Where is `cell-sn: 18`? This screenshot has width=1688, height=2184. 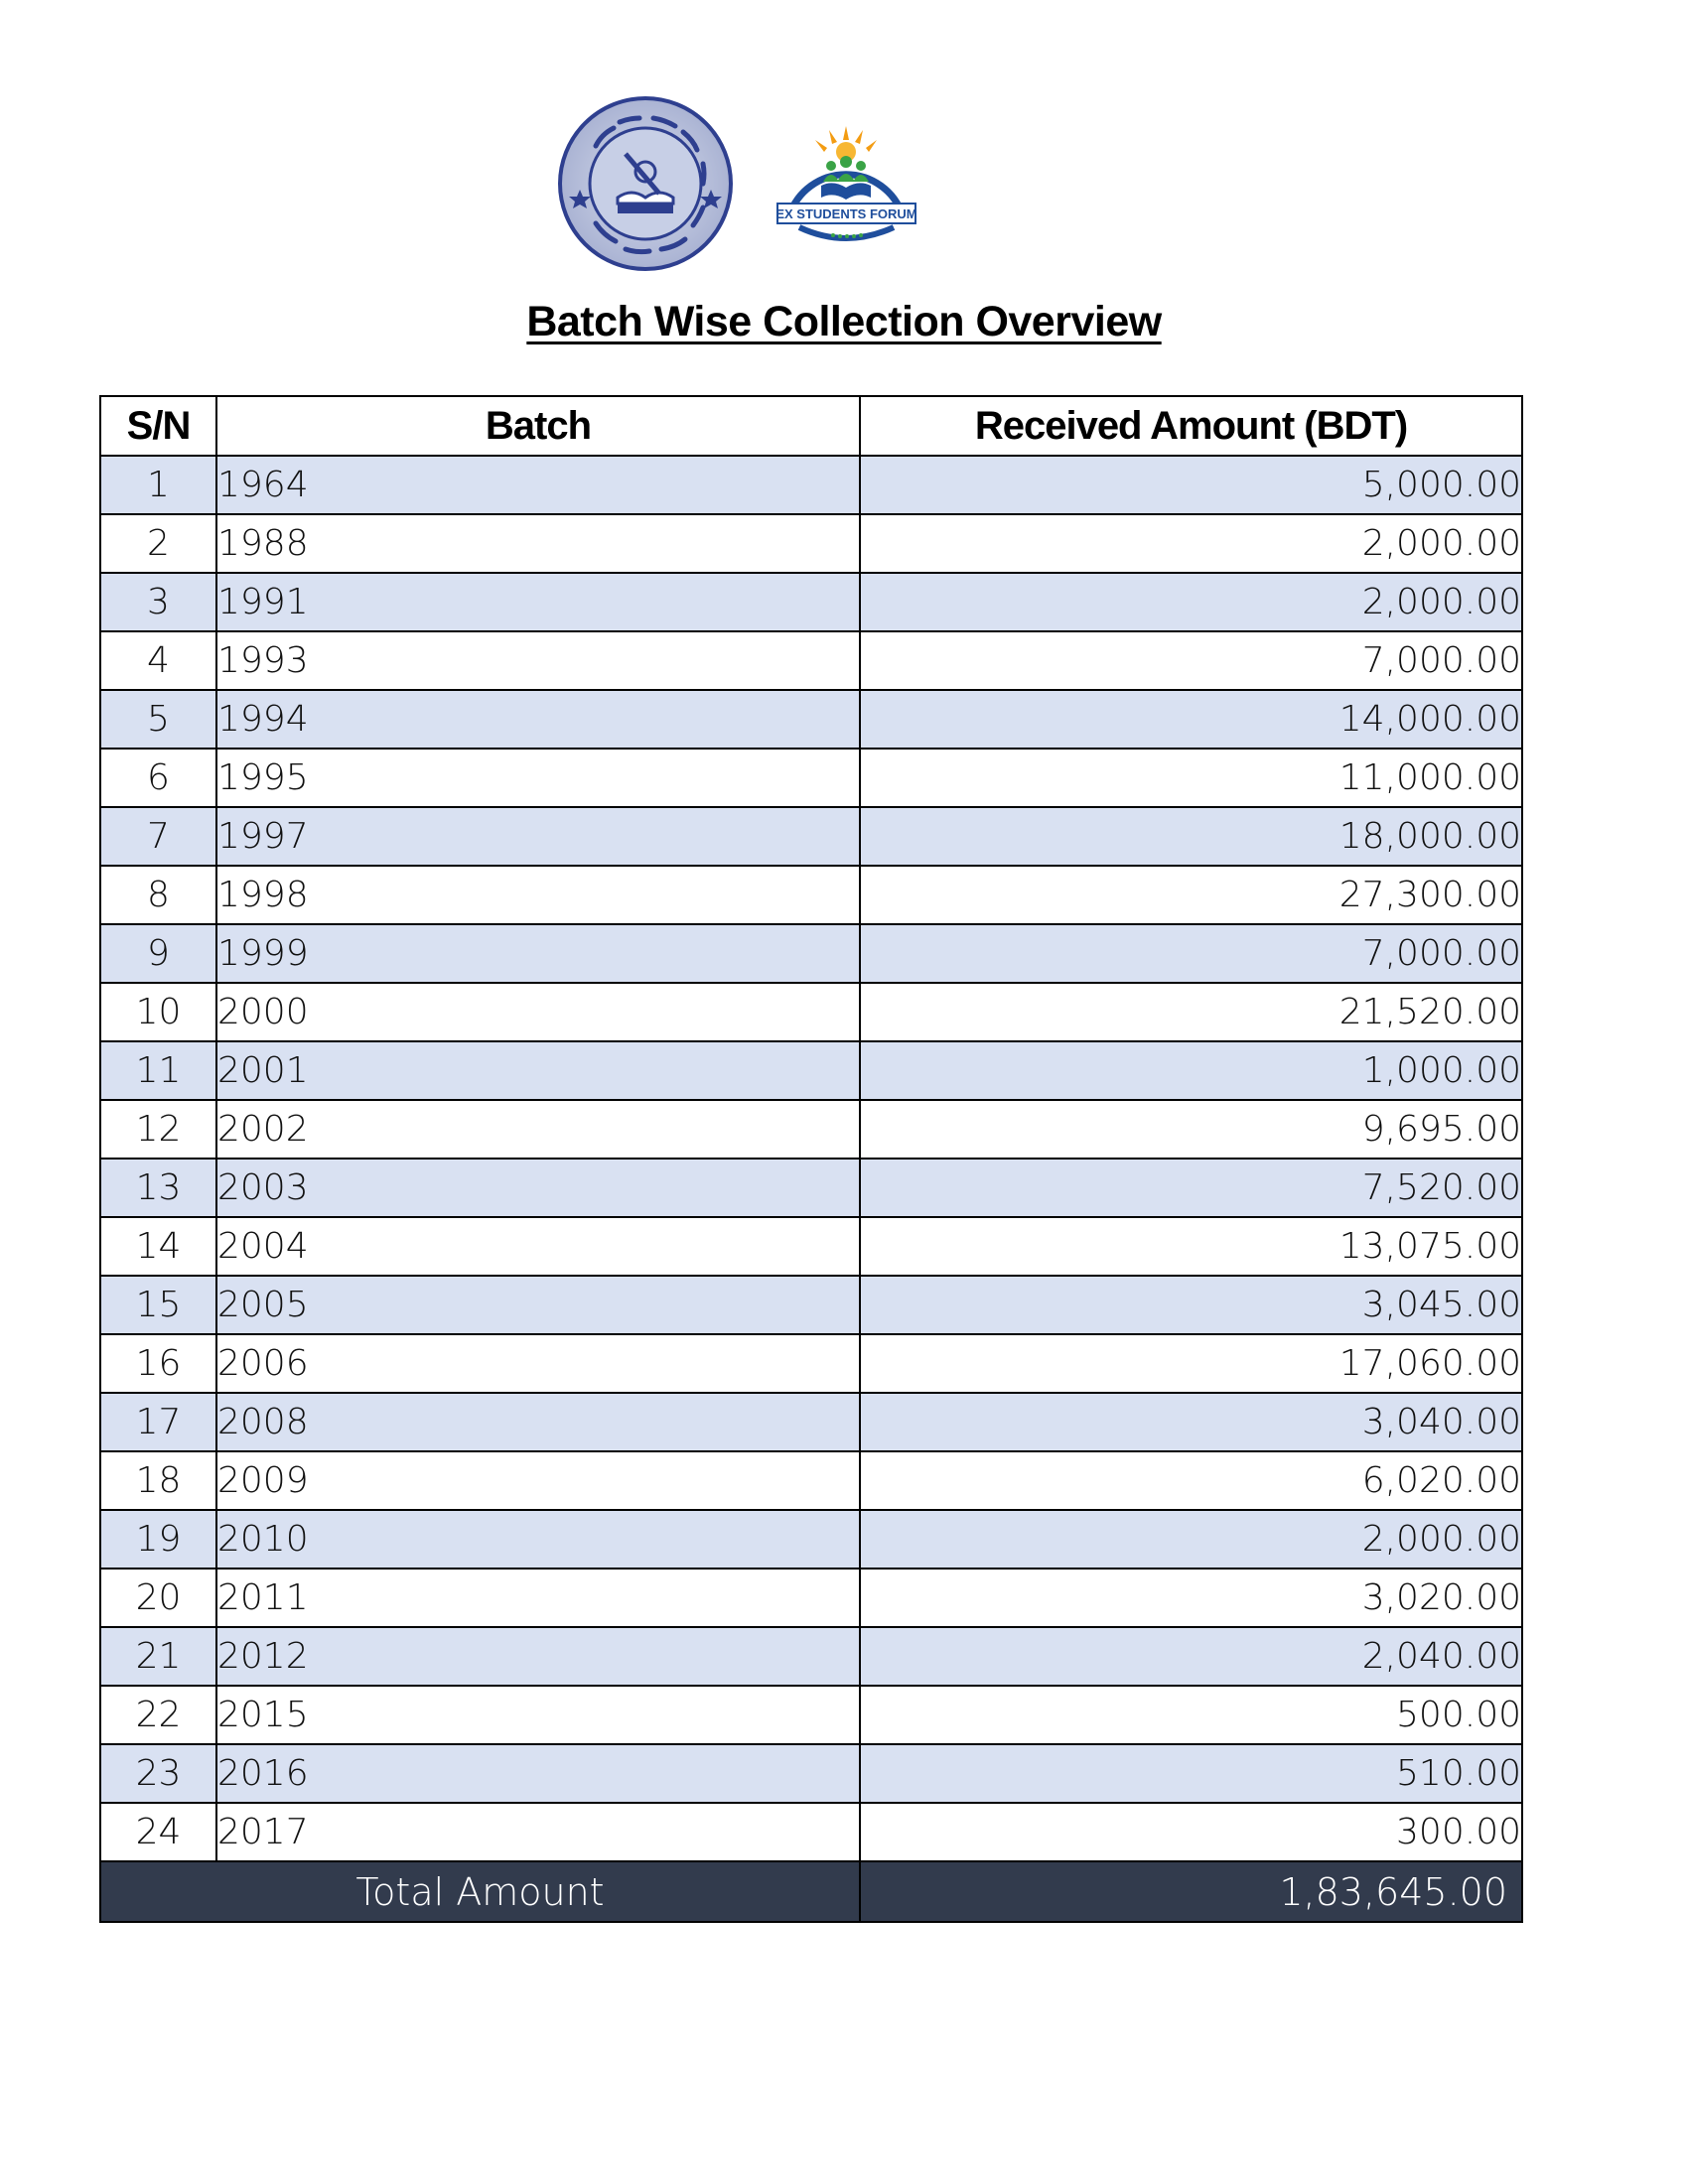
cell-sn: 18 is located at coordinates (158, 1480).